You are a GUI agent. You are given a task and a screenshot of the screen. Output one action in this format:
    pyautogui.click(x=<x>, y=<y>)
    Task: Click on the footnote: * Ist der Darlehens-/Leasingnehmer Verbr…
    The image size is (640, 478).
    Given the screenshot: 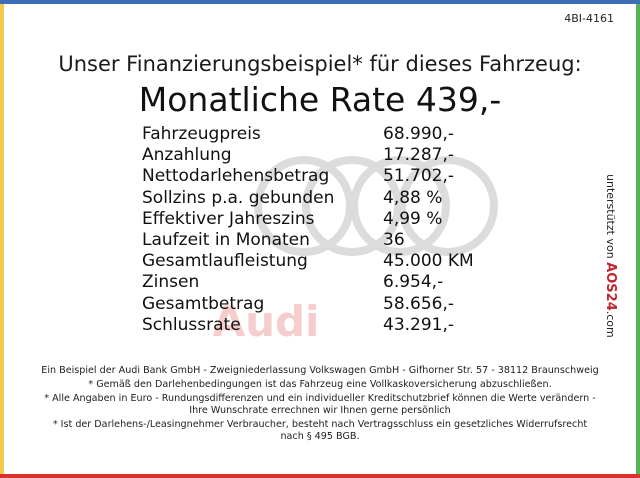 What is the action you would take?
    pyautogui.click(x=320, y=430)
    